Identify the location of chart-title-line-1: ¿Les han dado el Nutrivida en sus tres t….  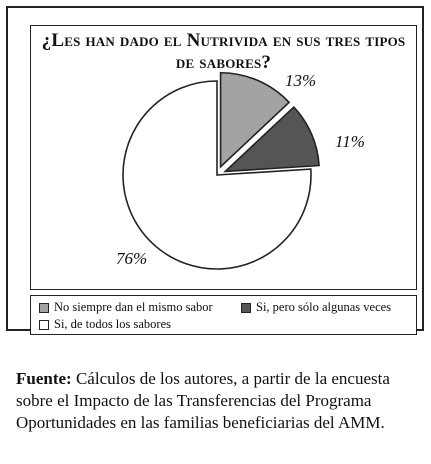
(223, 40).